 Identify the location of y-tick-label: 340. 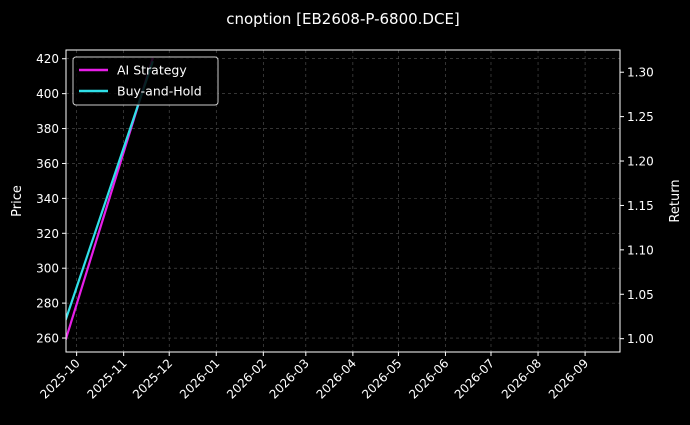
(47, 199).